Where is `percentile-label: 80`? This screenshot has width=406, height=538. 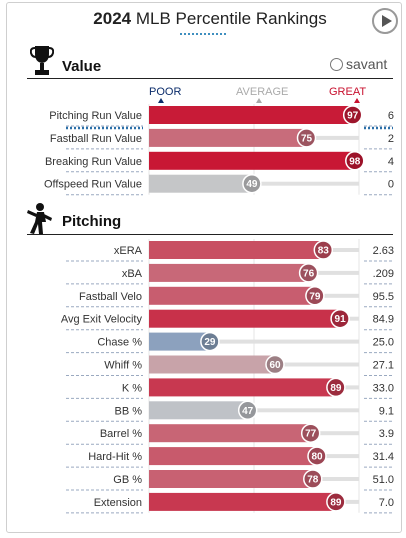
percentile-label: 80 is located at coordinates (317, 457).